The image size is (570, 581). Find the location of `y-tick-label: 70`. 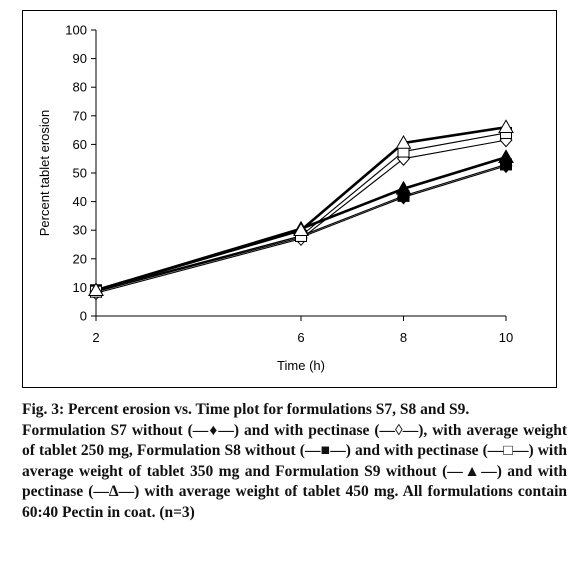

y-tick-label: 70 is located at coordinates (80, 115).